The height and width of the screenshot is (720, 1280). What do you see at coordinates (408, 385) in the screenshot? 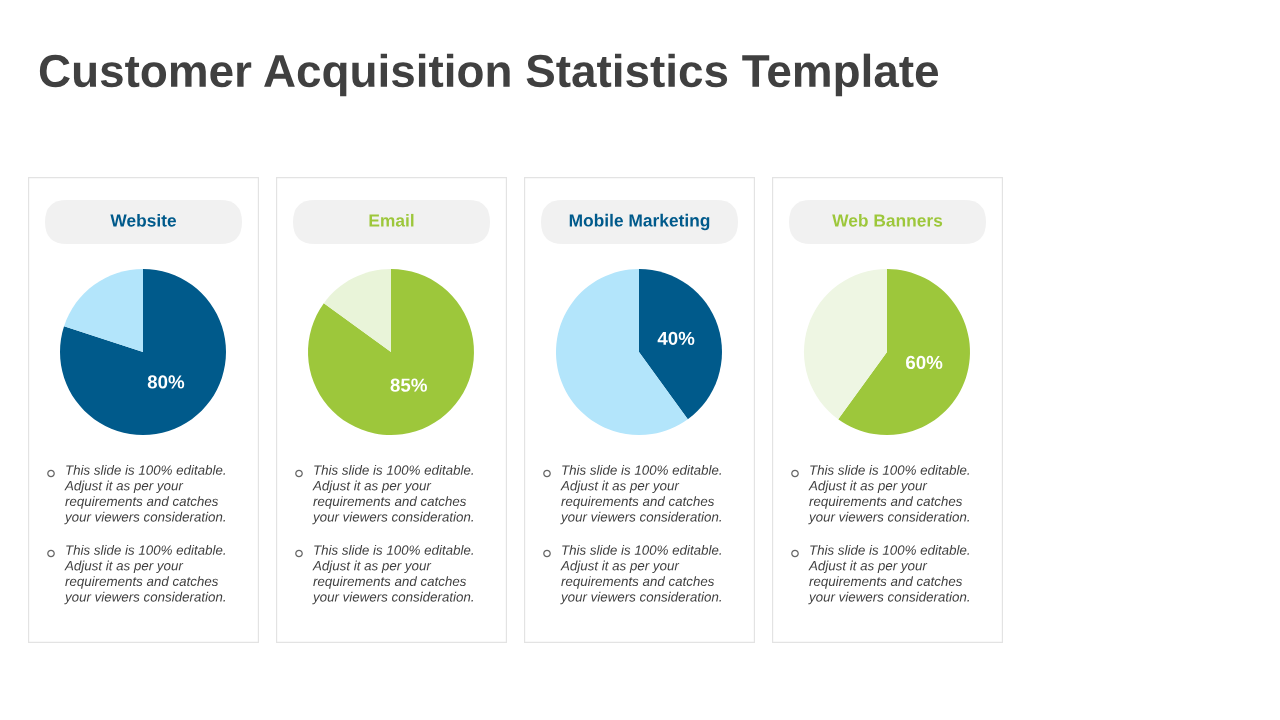
I see `data-label: 85%` at bounding box center [408, 385].